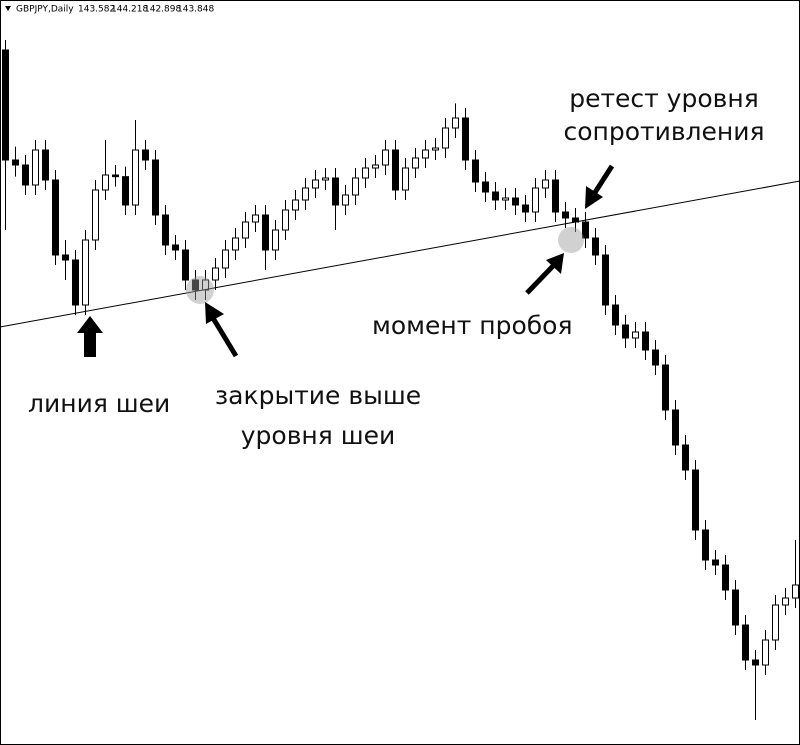  Describe the element at coordinates (318, 395) in the screenshot. I see `annotation: закрытие выше` at that location.